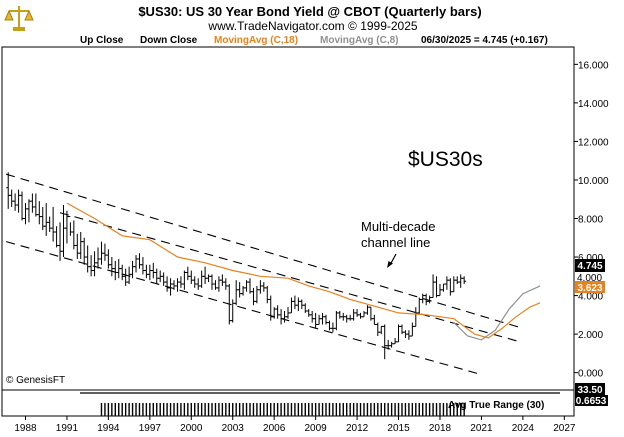  Describe the element at coordinates (590, 297) in the screenshot. I see `y-tick-label: 4.000` at that location.